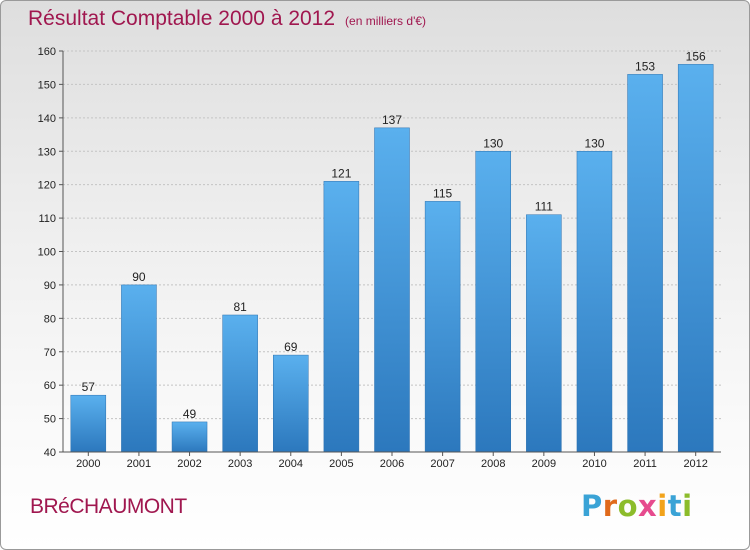 This screenshot has width=750, height=550. What do you see at coordinates (675, 506) in the screenshot?
I see `logo-letter: t` at bounding box center [675, 506].